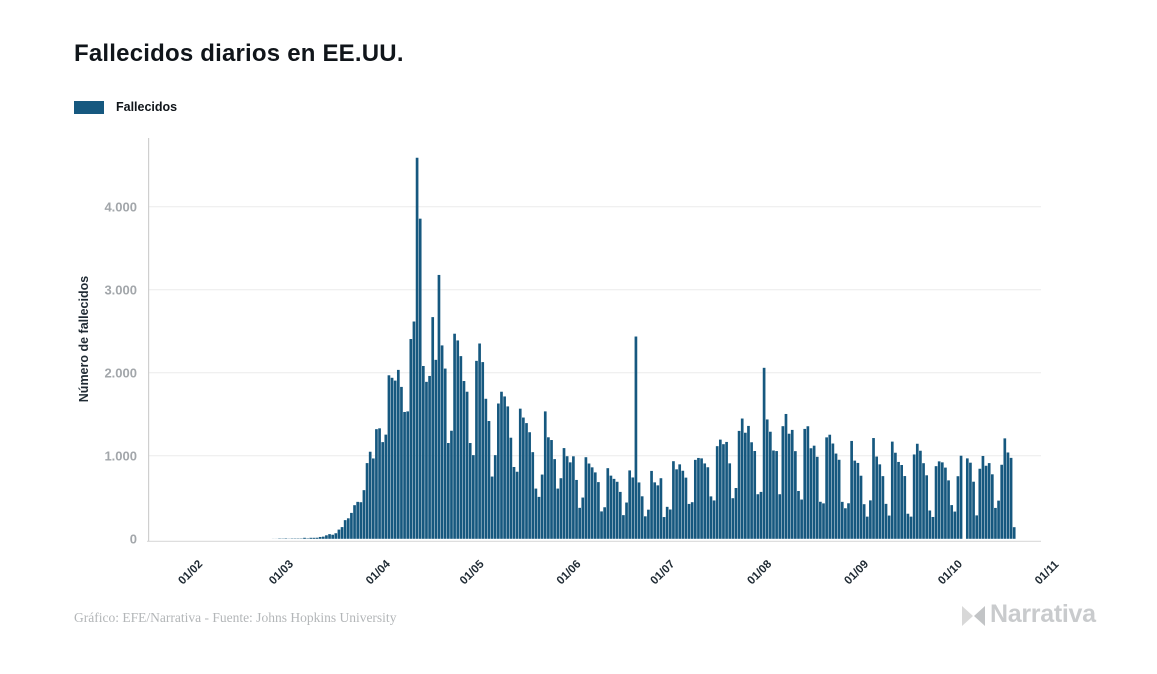  I want to click on legend: Fallecidos, so click(125, 107).